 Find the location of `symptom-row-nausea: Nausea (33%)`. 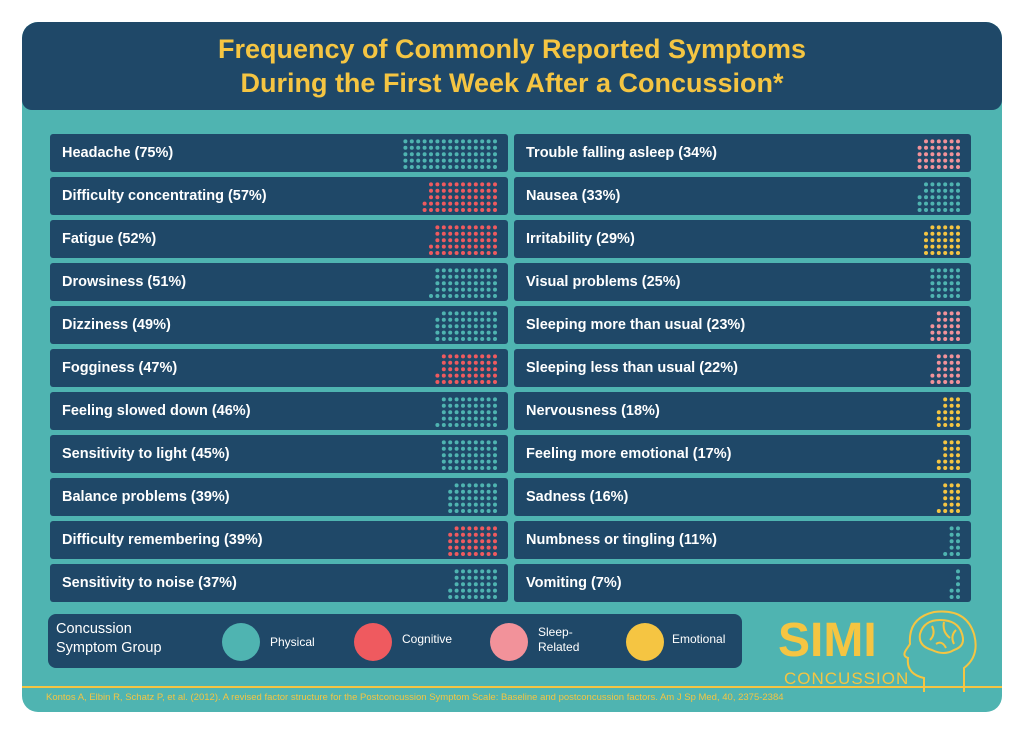

symptom-row-nausea: Nausea (33%) is located at coordinates (742, 196).